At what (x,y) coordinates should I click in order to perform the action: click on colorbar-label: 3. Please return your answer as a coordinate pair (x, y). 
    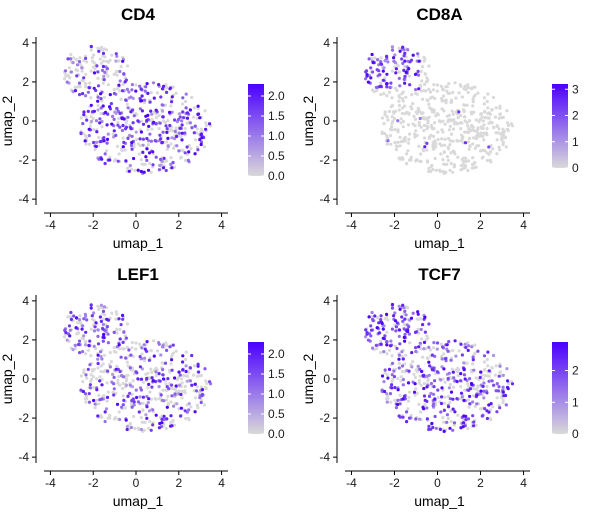
    Looking at the image, I should click on (575, 89).